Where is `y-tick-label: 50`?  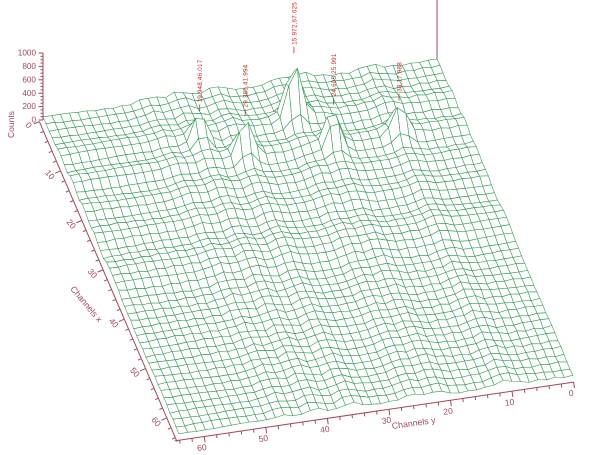 y-tick-label: 50 is located at coordinates (263, 438).